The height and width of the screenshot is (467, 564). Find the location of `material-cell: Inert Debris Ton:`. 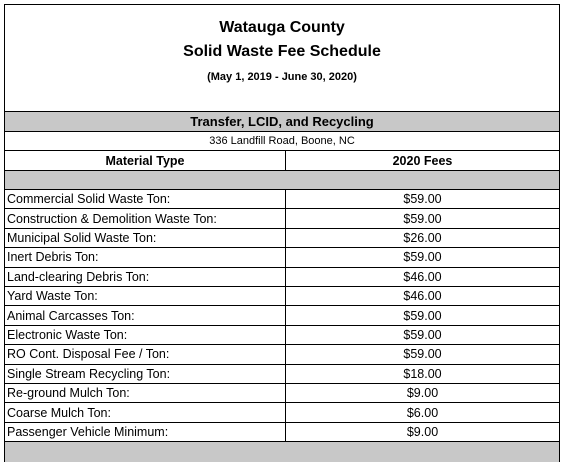

material-cell: Inert Debris Ton: is located at coordinates (53, 257).